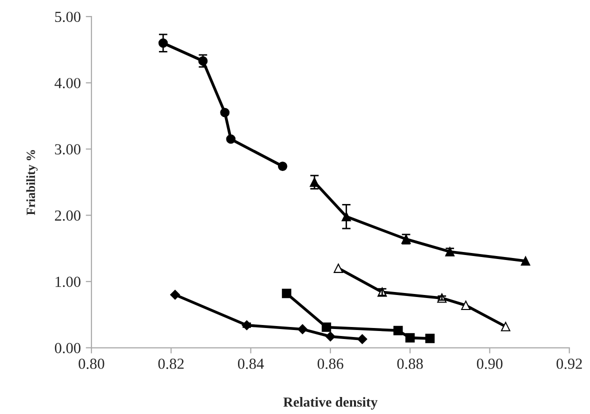  Describe the element at coordinates (67, 83) in the screenshot. I see `y-tick-label: 4.00` at that location.